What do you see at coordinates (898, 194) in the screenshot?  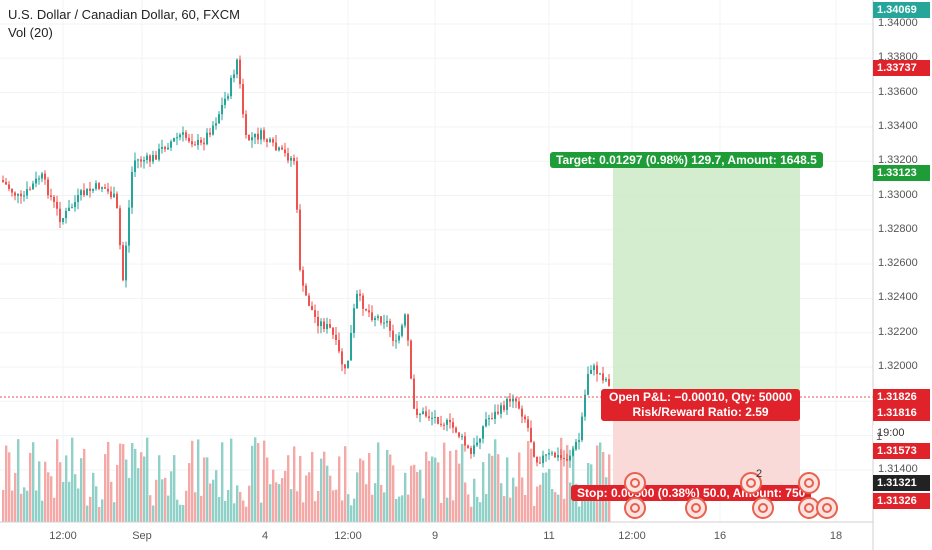 I see `price-axis-label: 1.33000` at bounding box center [898, 194].